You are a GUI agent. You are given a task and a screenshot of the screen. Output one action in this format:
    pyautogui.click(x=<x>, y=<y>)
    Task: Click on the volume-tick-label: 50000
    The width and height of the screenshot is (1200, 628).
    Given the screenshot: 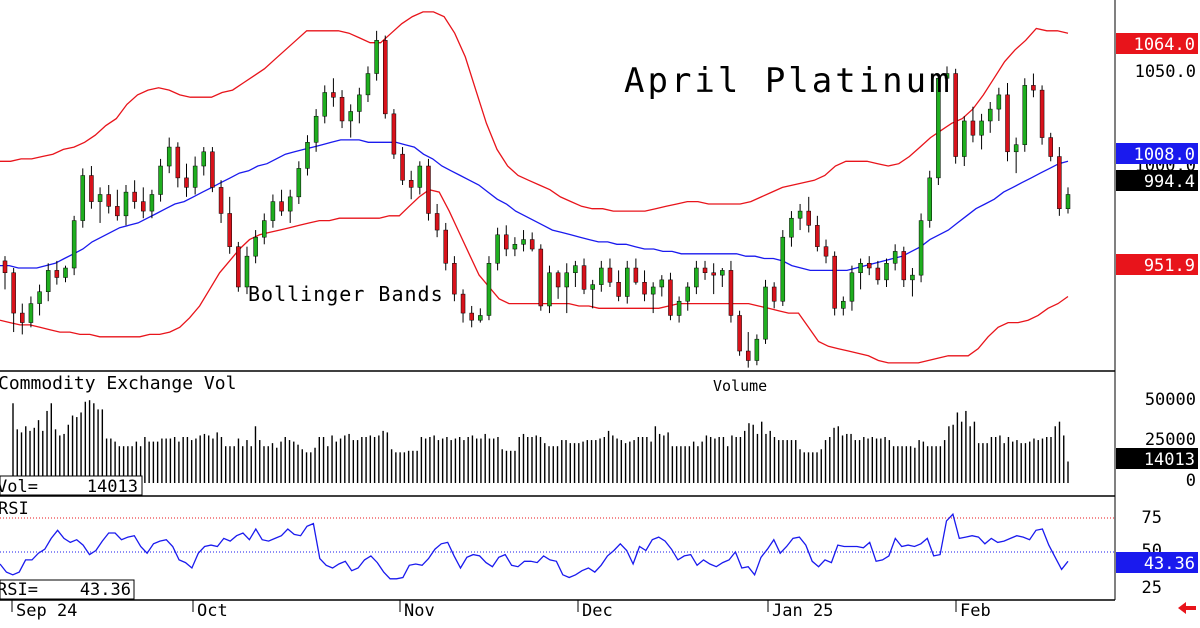 What is the action you would take?
    pyautogui.click(x=1170, y=400)
    